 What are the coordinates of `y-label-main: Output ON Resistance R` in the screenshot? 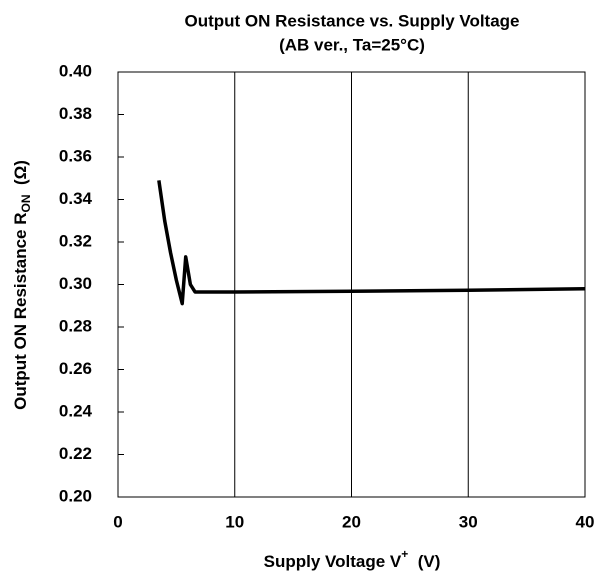 It's located at (20, 310).